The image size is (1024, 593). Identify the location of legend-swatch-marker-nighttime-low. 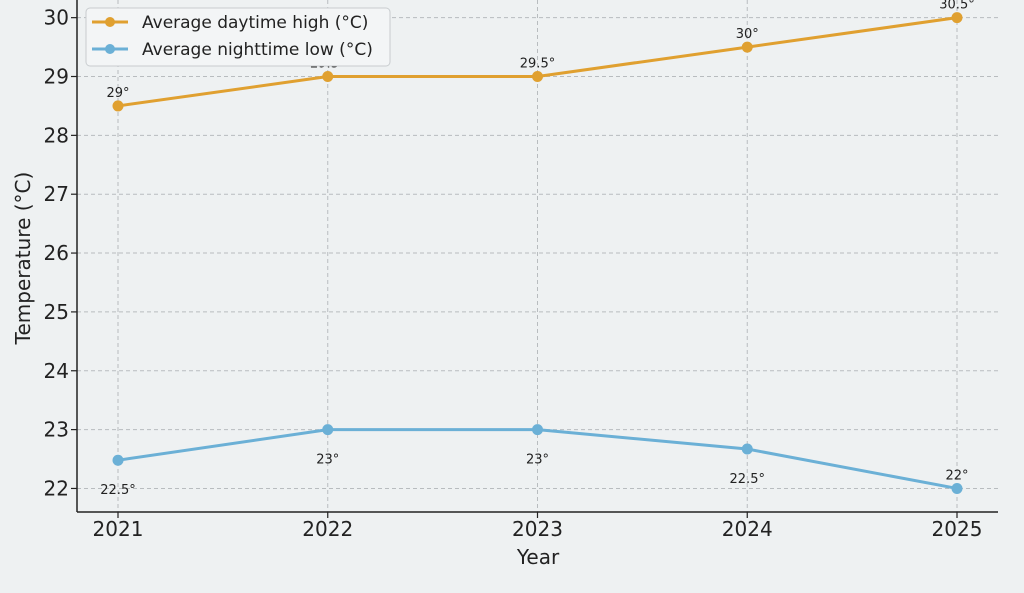
(110, 49).